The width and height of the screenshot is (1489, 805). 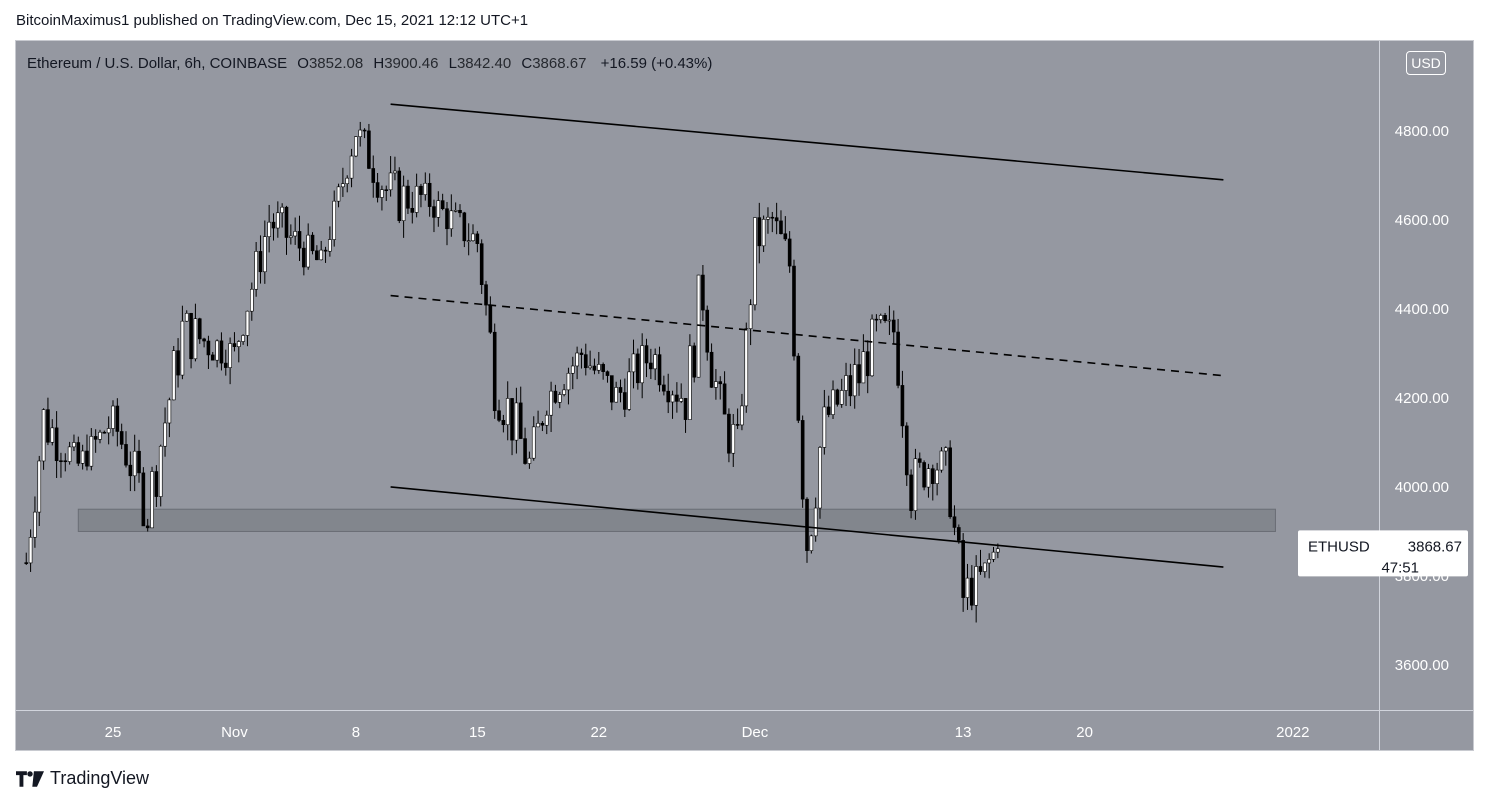 What do you see at coordinates (1422, 309) in the screenshot?
I see `price-tick-label: 4400.00` at bounding box center [1422, 309].